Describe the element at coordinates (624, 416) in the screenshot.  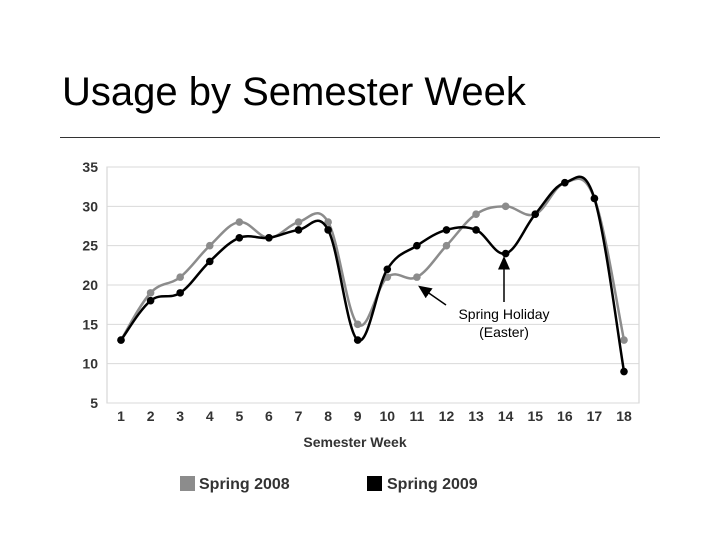
I see `x-tick-label: 18` at that location.